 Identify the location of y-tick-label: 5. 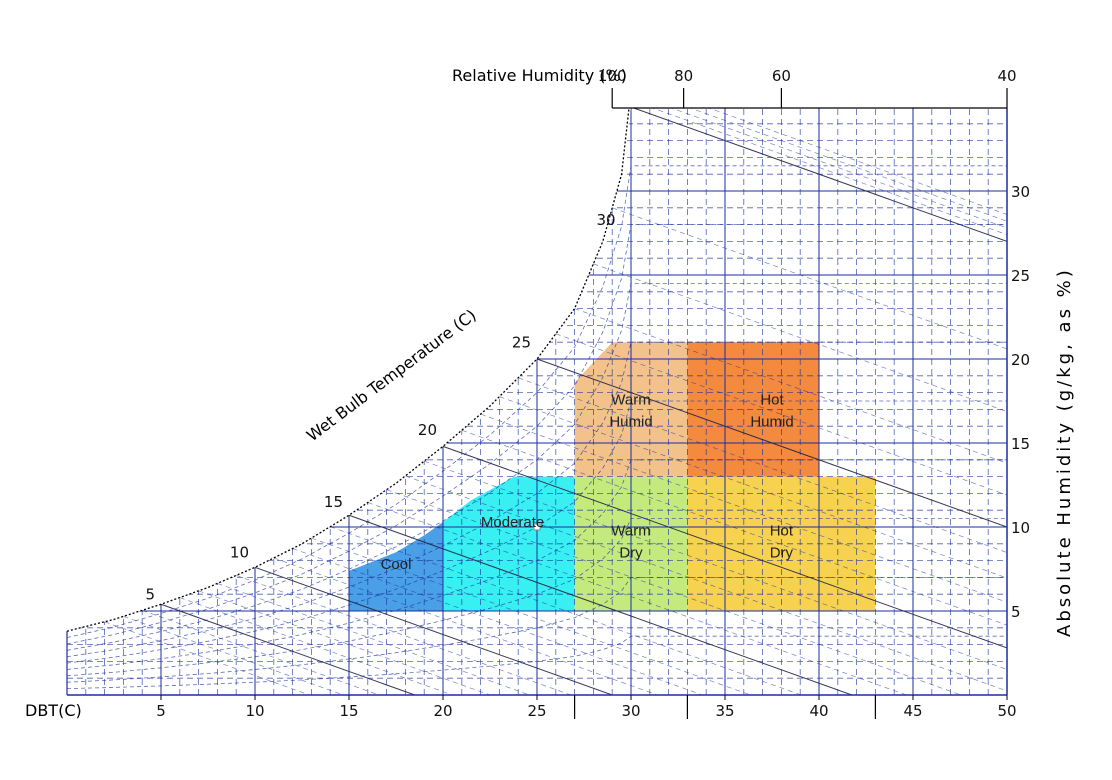
(1016, 612).